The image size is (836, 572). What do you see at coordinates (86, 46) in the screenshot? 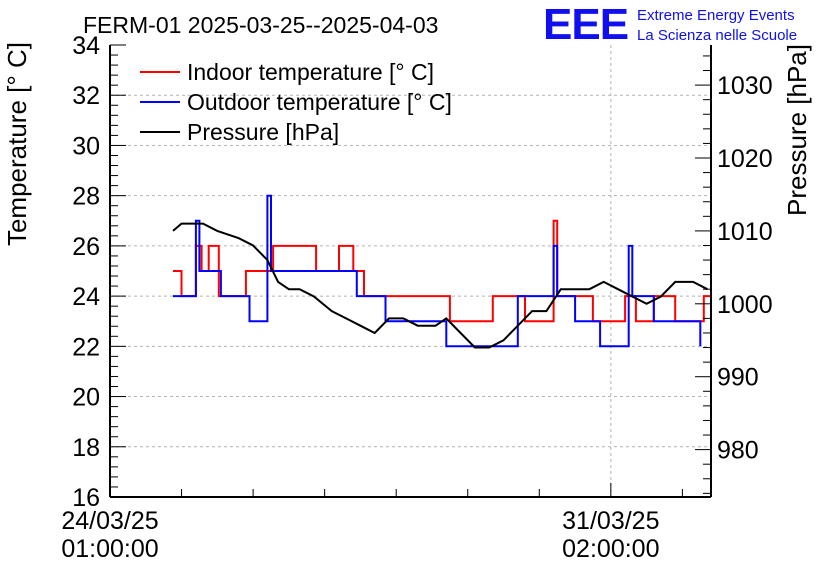
I see `y-tick-label-left: 34` at bounding box center [86, 46].